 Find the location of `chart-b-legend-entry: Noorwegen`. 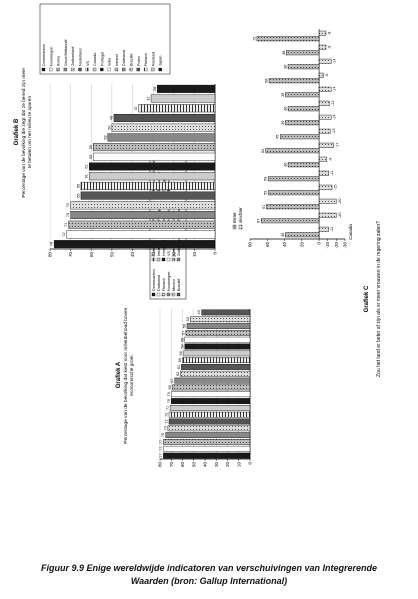

chart-b-legend-entry: Noorwegen is located at coordinates (51, 56).